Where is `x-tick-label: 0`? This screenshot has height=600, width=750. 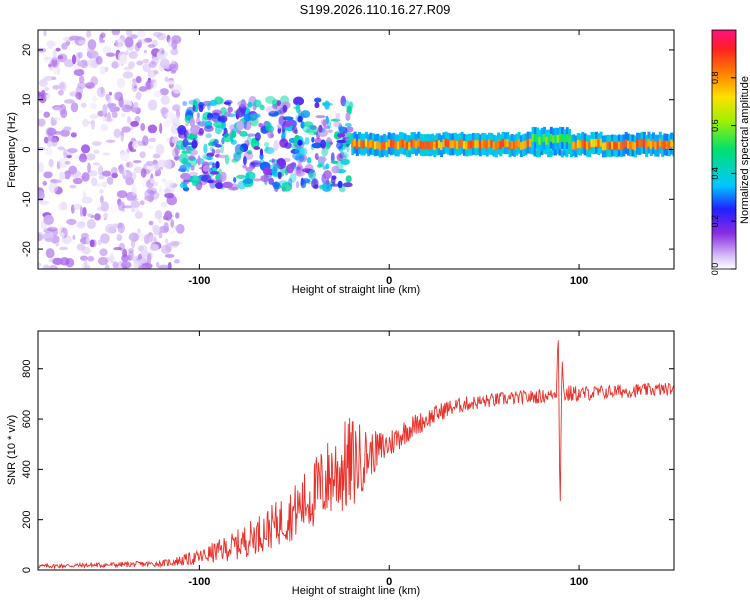 x-tick-label: 0 is located at coordinates (389, 582).